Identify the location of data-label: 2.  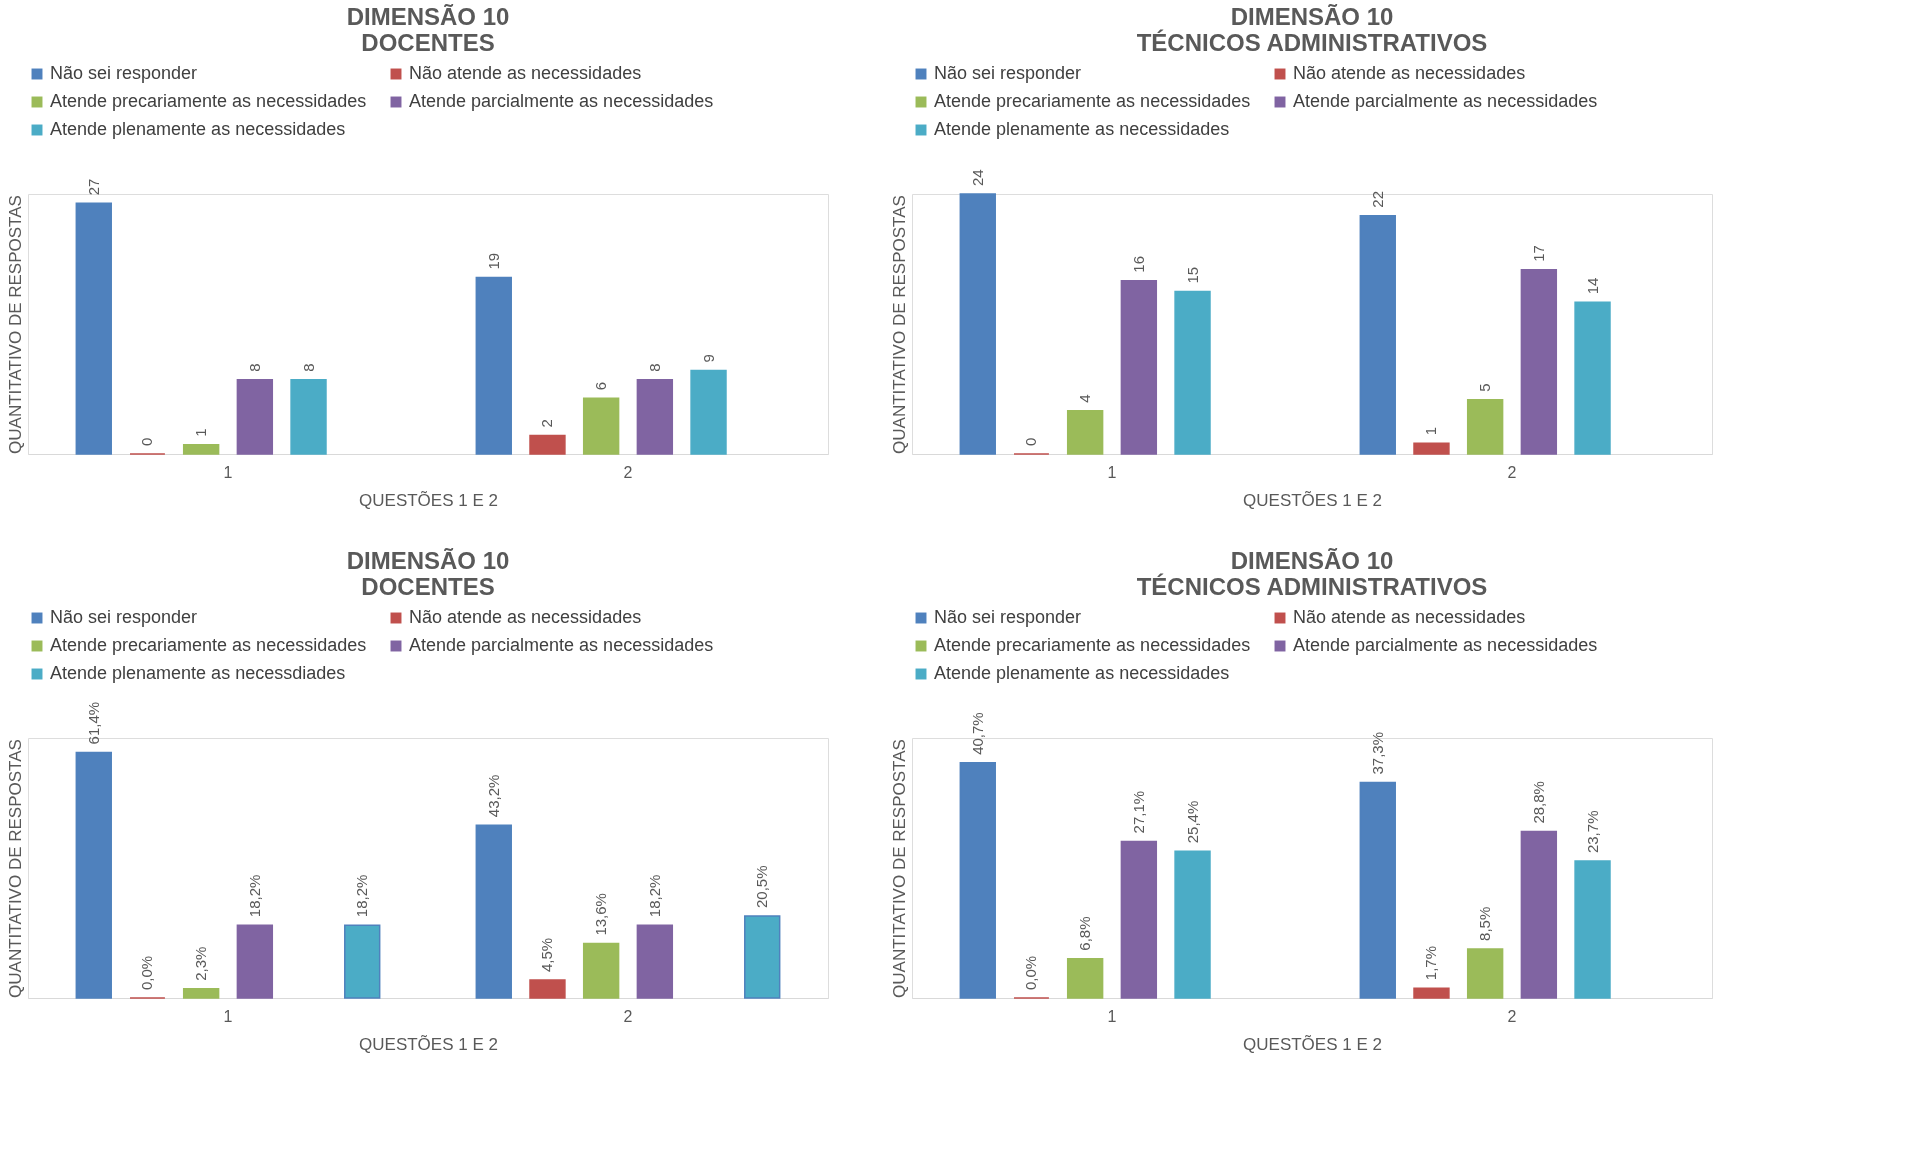
(547, 423).